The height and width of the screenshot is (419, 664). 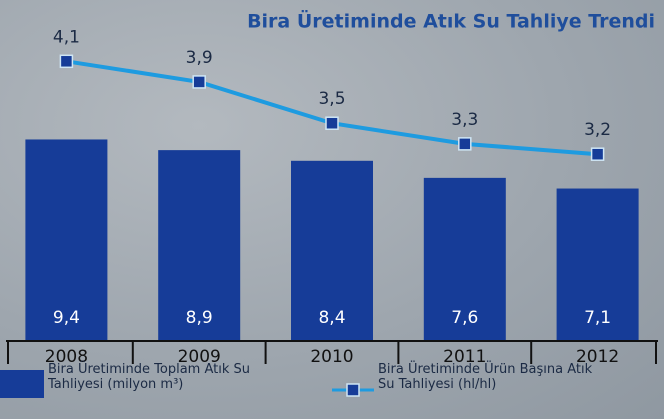 What do you see at coordinates (331, 318) in the screenshot?
I see `bar-value-label: 8,4` at bounding box center [331, 318].